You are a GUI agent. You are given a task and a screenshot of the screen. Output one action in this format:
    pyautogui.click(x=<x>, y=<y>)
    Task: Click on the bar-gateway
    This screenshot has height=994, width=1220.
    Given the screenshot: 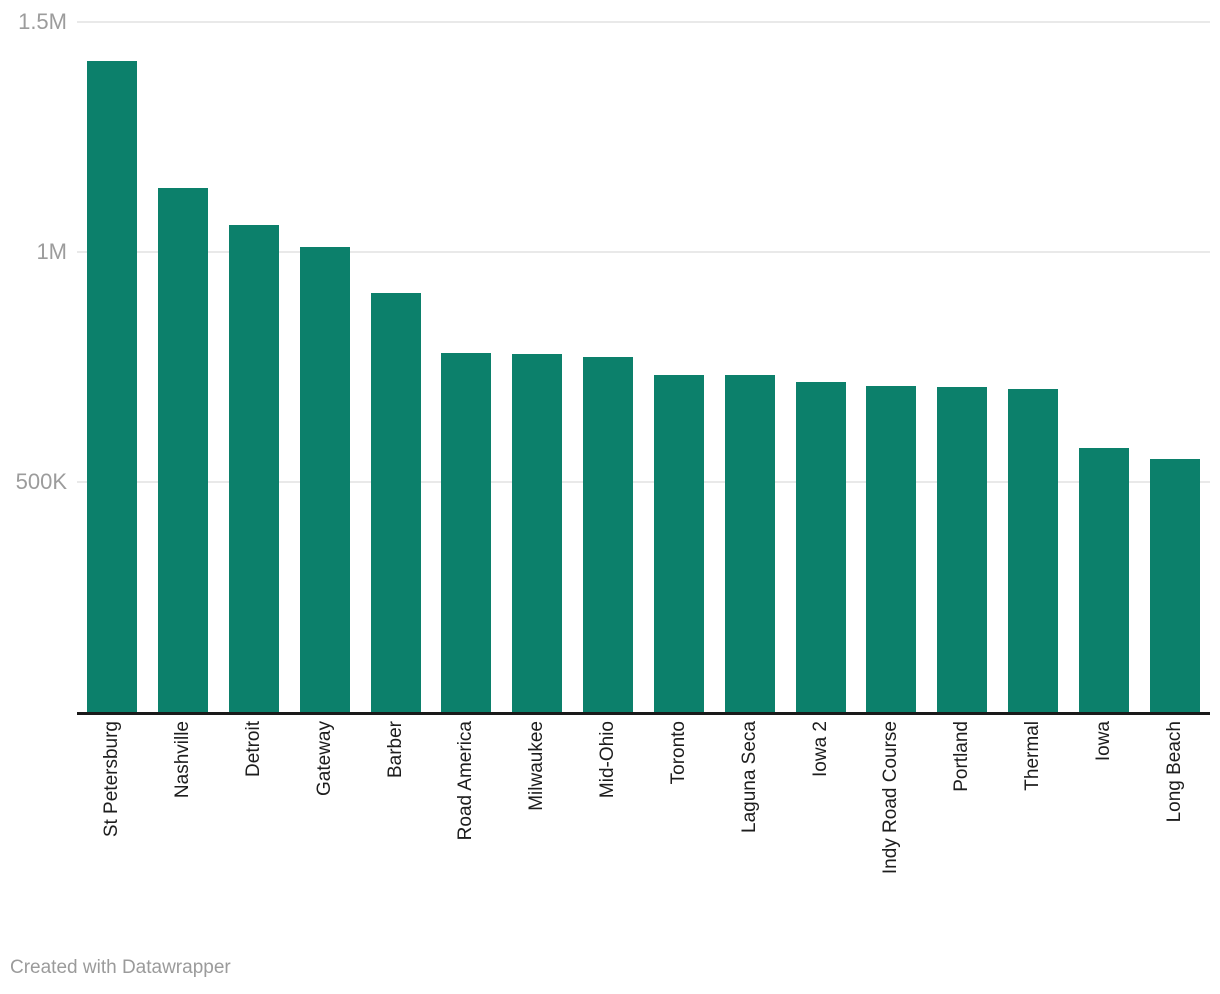 What is the action you would take?
    pyautogui.click(x=324, y=479)
    